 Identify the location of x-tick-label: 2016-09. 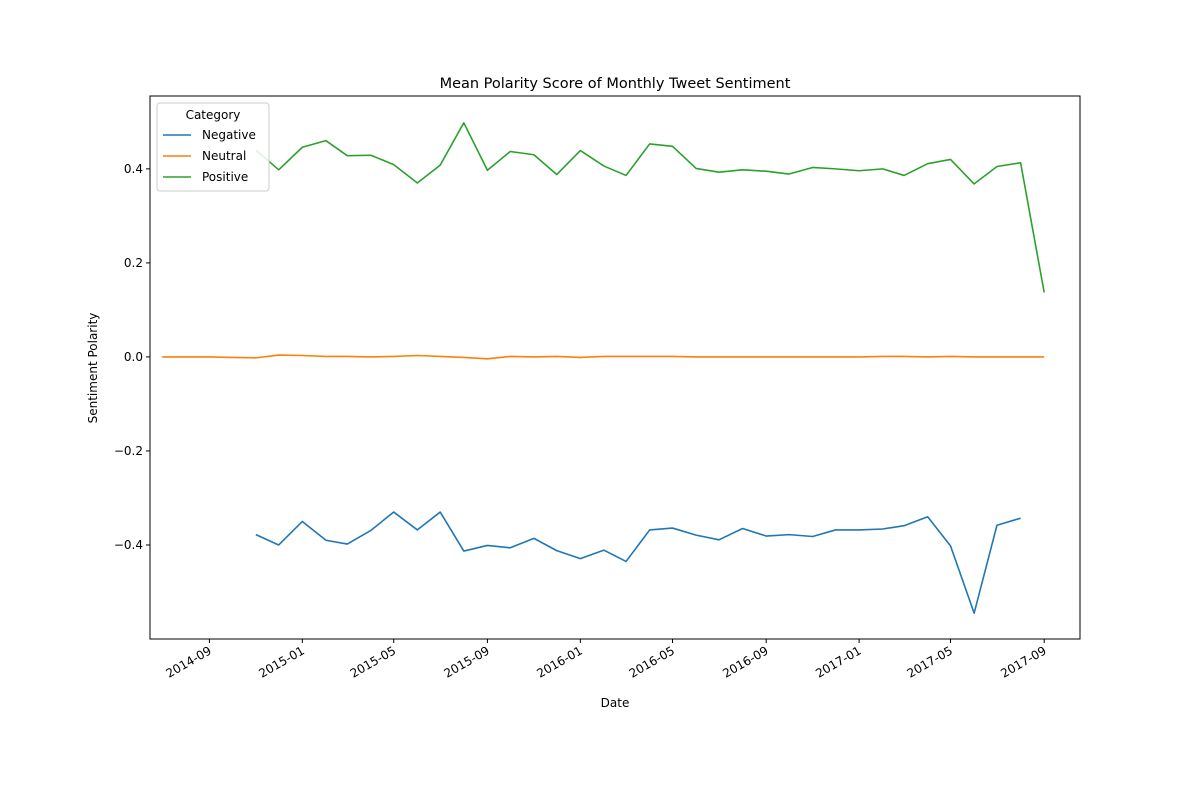
(745, 661).